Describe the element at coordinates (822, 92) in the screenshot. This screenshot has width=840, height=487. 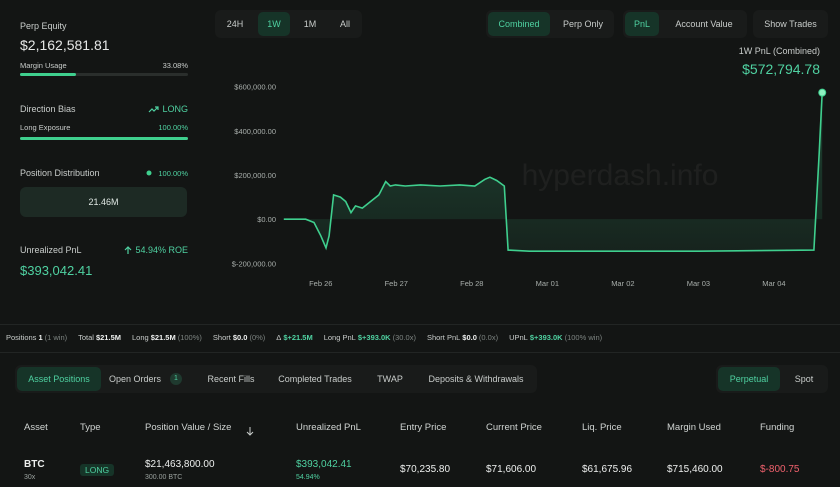
I see `end-marker` at that location.